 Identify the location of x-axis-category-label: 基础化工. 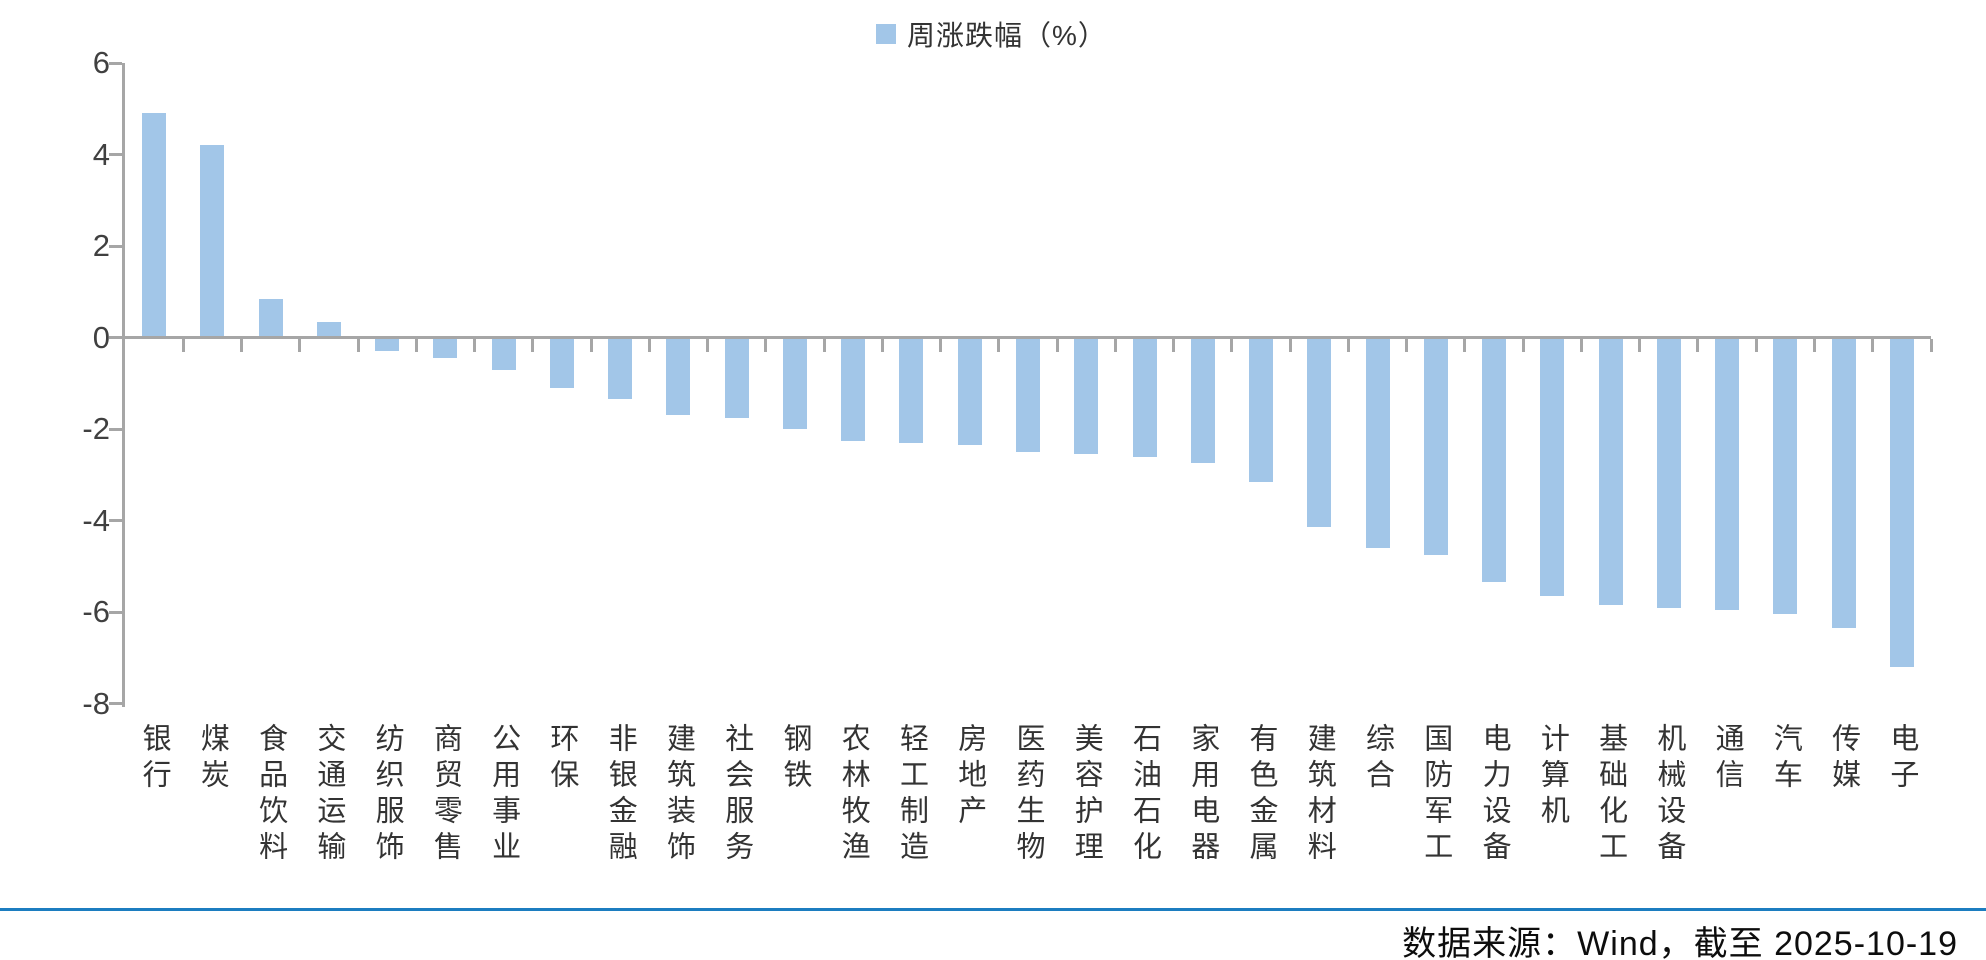
(1610, 795).